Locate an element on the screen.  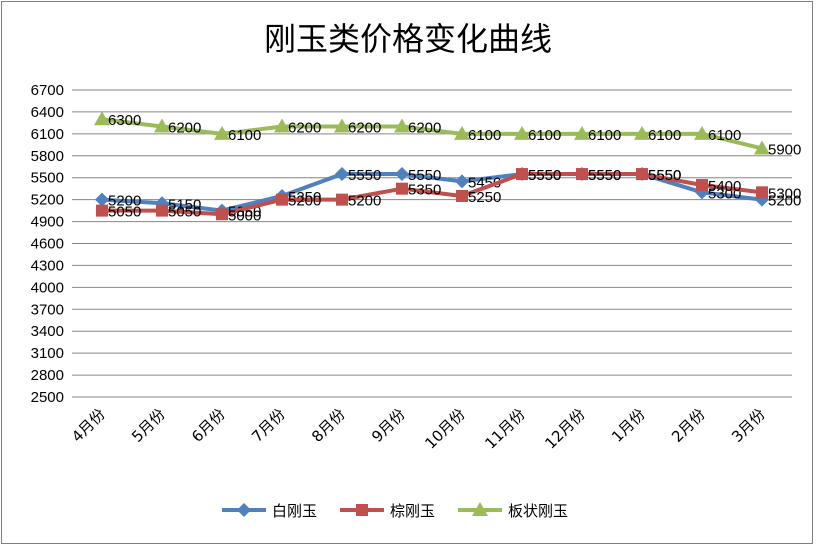
data-label: 5150 is located at coordinates (184, 204).